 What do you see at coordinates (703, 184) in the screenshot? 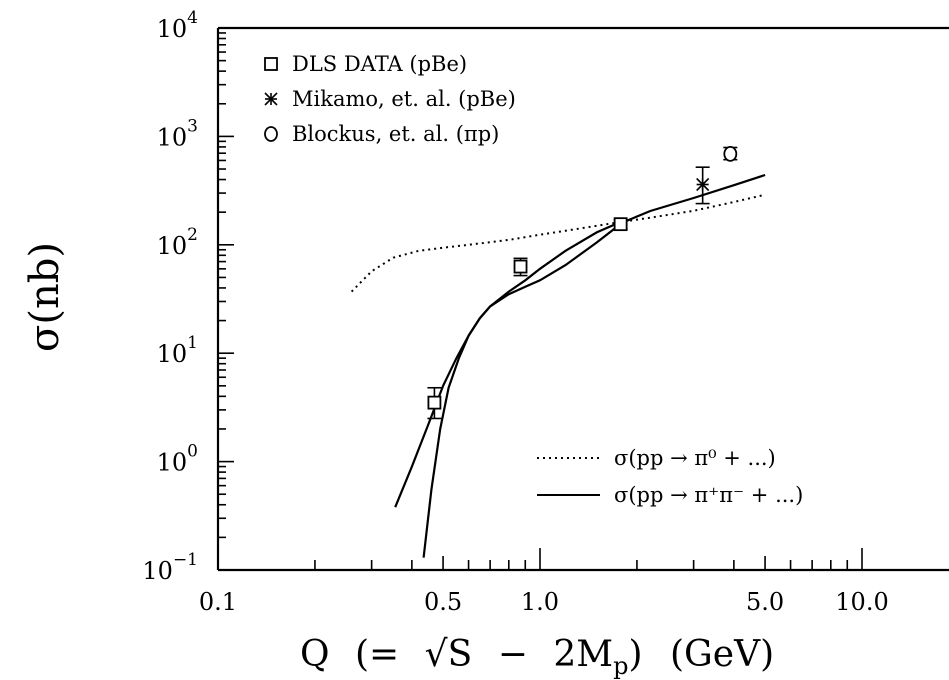
I see `data-point-star` at bounding box center [703, 184].